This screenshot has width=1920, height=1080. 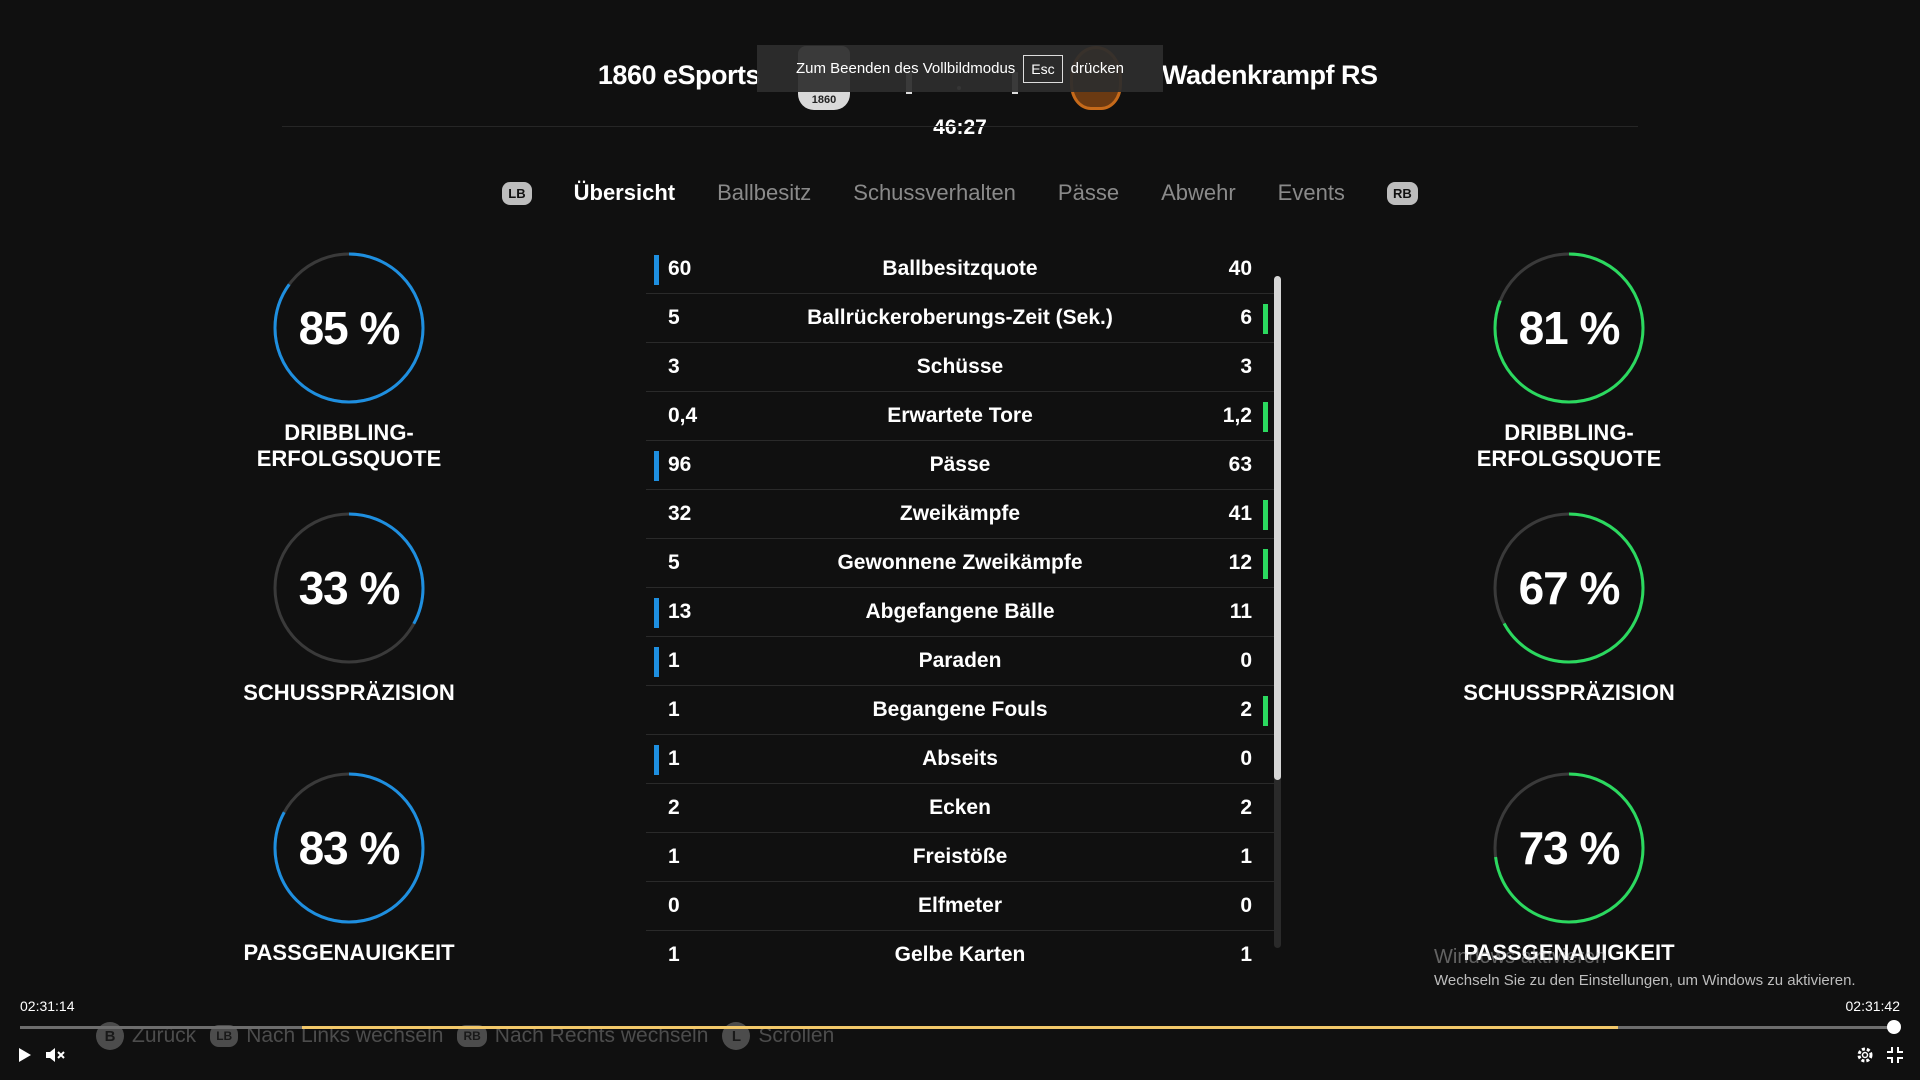 What do you see at coordinates (934, 192) in the screenshot?
I see `tab-schussverhalten: Schussverhalten` at bounding box center [934, 192].